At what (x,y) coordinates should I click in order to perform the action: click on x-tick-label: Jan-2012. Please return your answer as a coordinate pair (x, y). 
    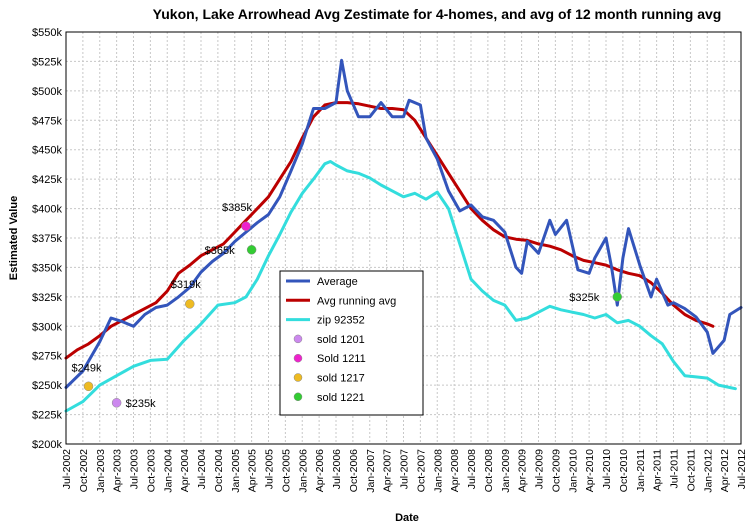
    Looking at the image, I should click on (708, 471).